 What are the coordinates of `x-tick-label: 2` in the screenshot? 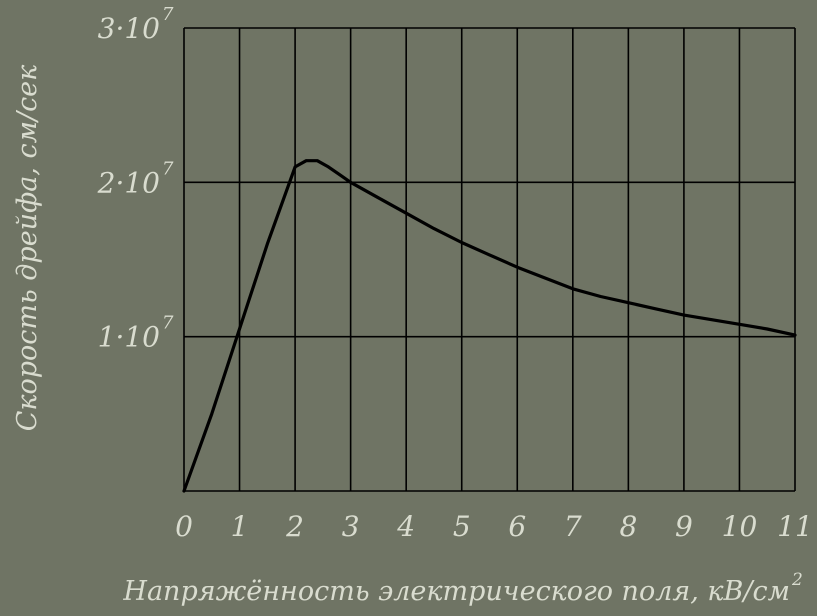 It's located at (294, 526).